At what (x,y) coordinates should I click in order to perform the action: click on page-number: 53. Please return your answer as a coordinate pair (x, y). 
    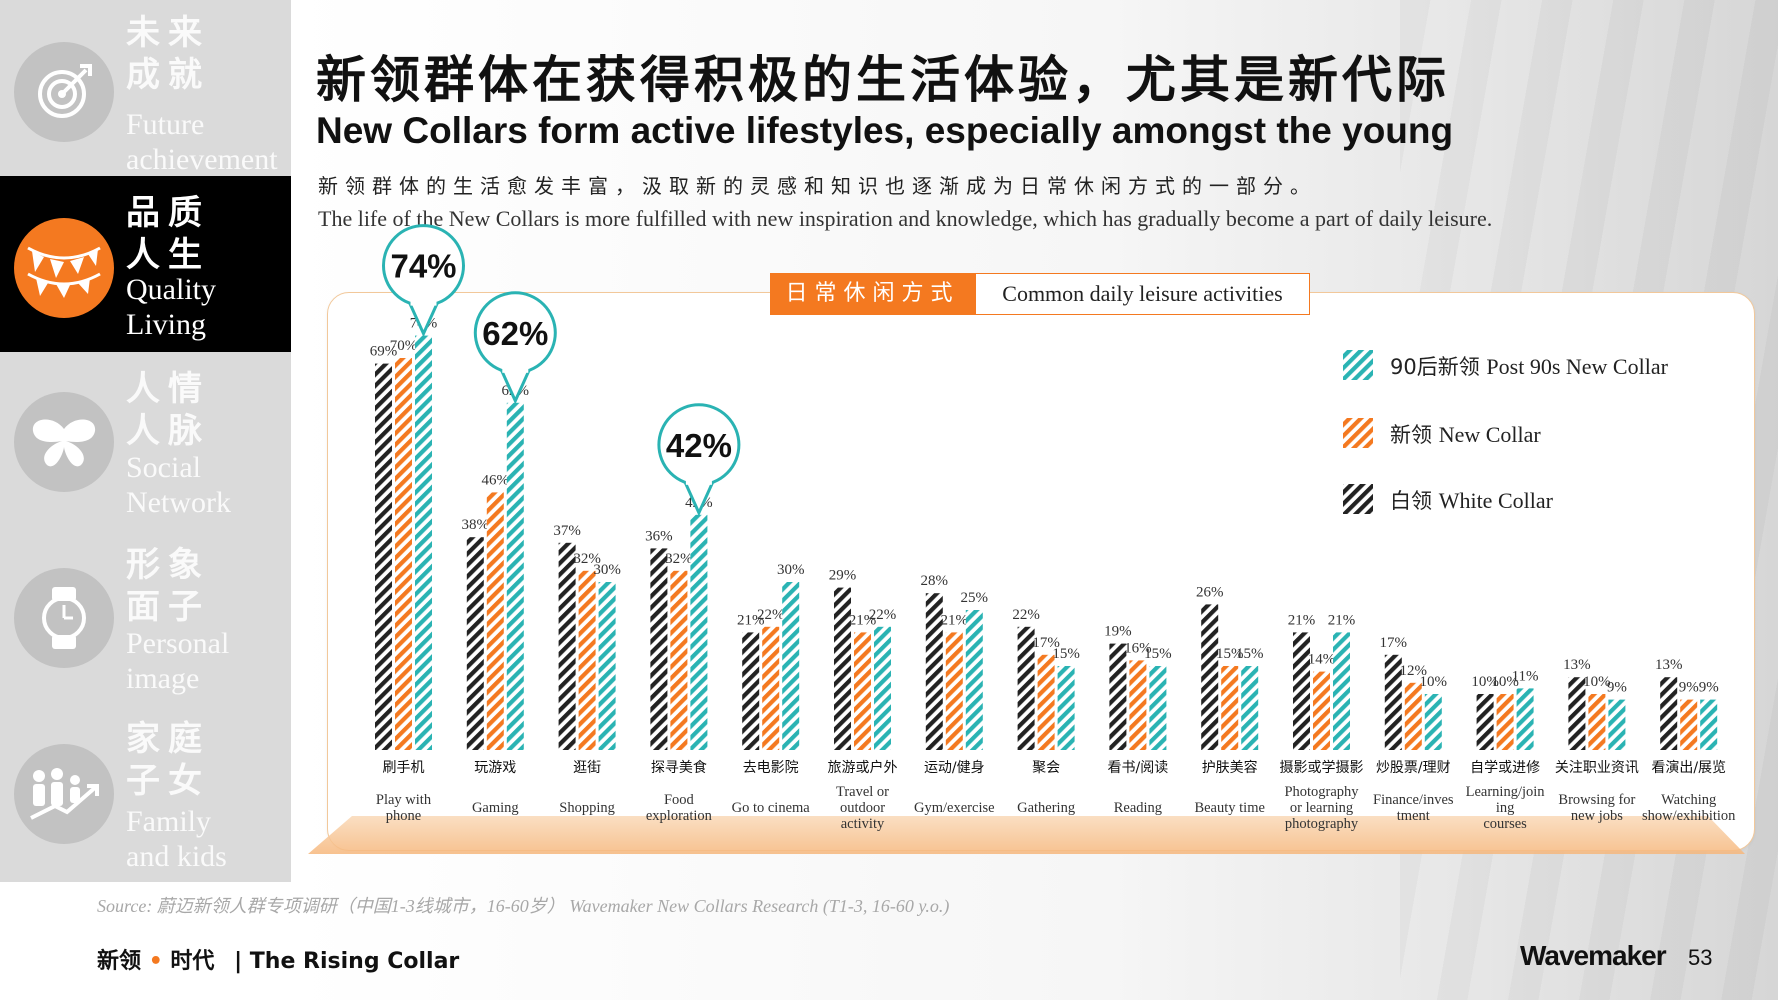
    Looking at the image, I should click on (1700, 957).